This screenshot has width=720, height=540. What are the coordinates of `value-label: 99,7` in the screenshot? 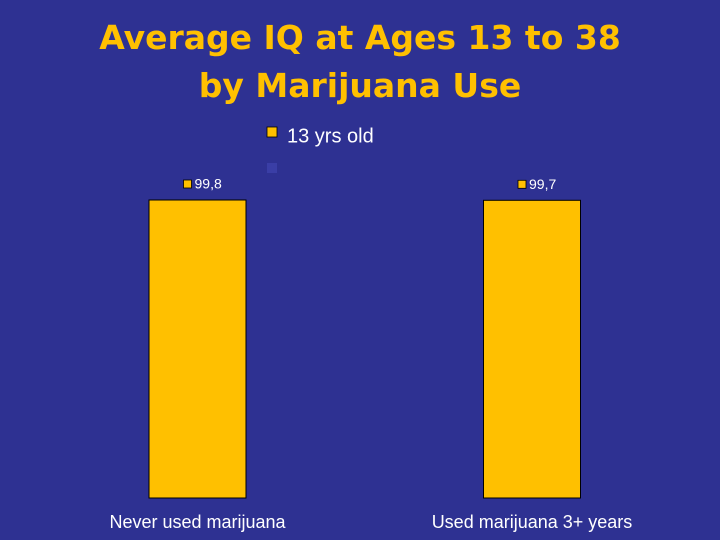 It's located at (542, 184).